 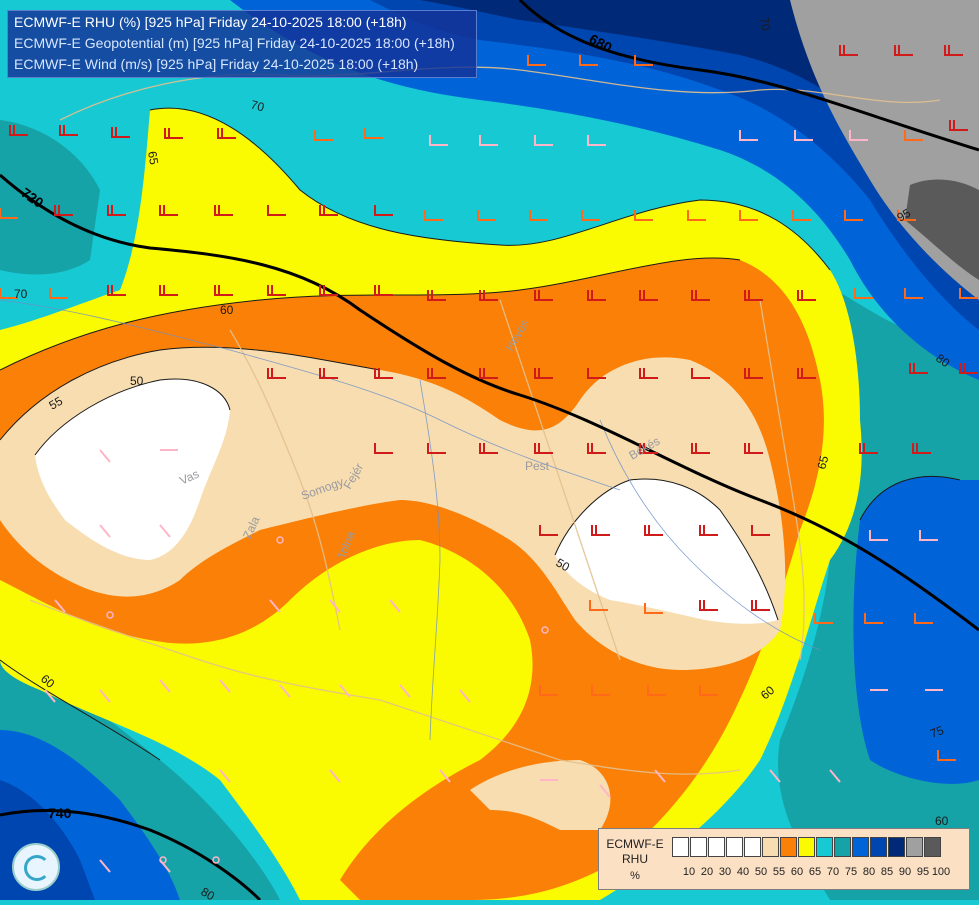 I want to click on isohypse-label-740: 740, so click(x=60, y=813).